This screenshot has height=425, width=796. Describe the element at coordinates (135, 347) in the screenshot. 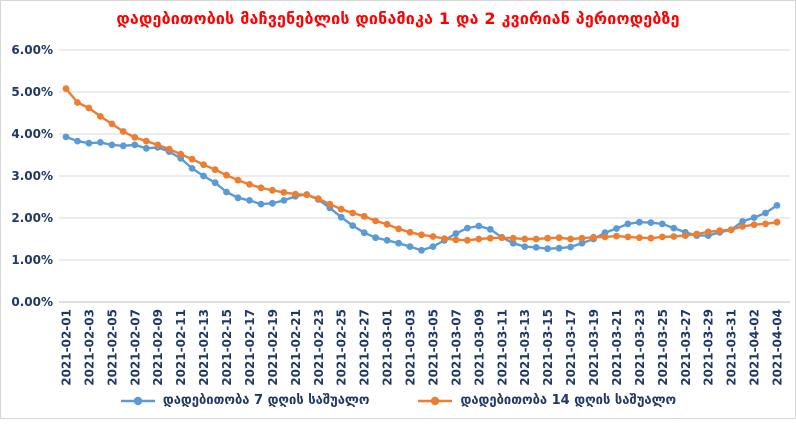

I see `x-tick-label: 2021-02-07` at that location.